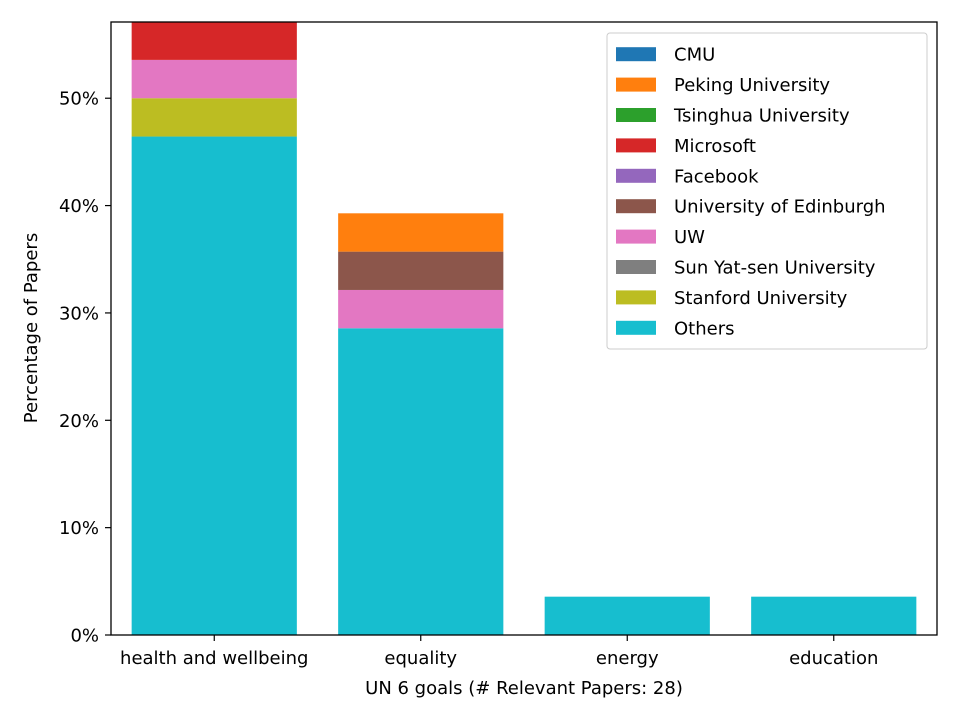 This screenshot has height=724, width=960. Describe the element at coordinates (31, 328) in the screenshot. I see `y-axis-label: Percentage of Papers` at that location.